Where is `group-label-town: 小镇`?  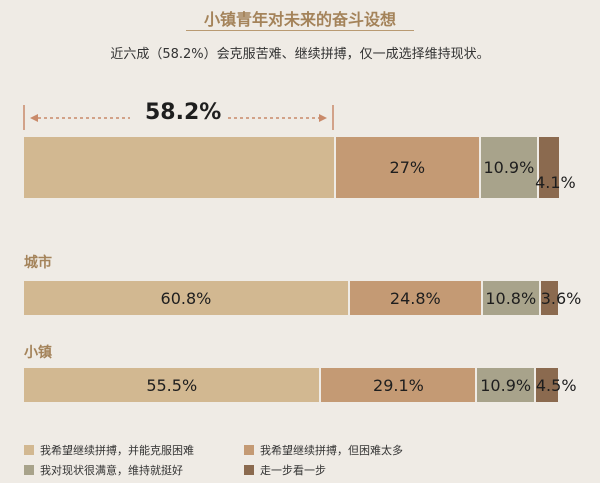
group-label-town: 小镇 is located at coordinates (38, 353).